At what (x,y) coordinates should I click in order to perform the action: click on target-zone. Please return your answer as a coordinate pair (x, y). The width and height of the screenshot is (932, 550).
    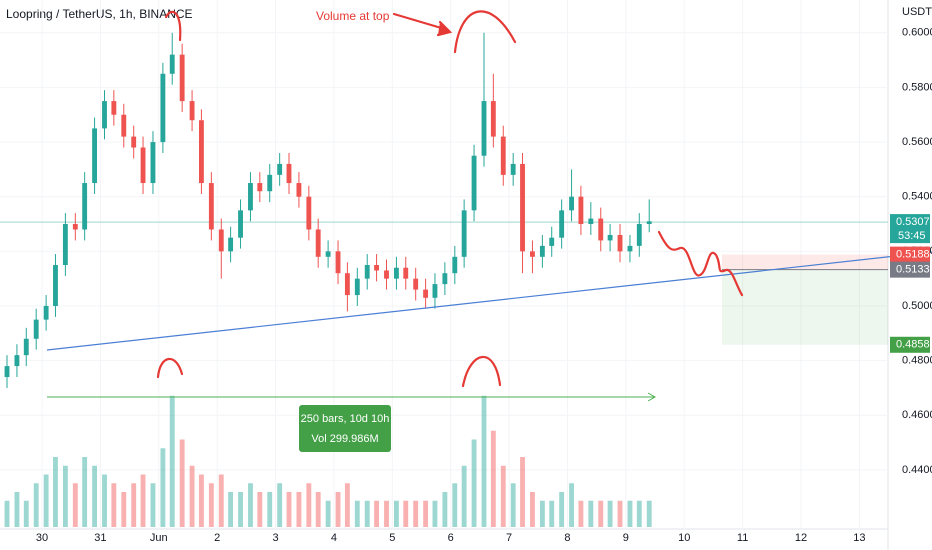
    Looking at the image, I should click on (805, 307).